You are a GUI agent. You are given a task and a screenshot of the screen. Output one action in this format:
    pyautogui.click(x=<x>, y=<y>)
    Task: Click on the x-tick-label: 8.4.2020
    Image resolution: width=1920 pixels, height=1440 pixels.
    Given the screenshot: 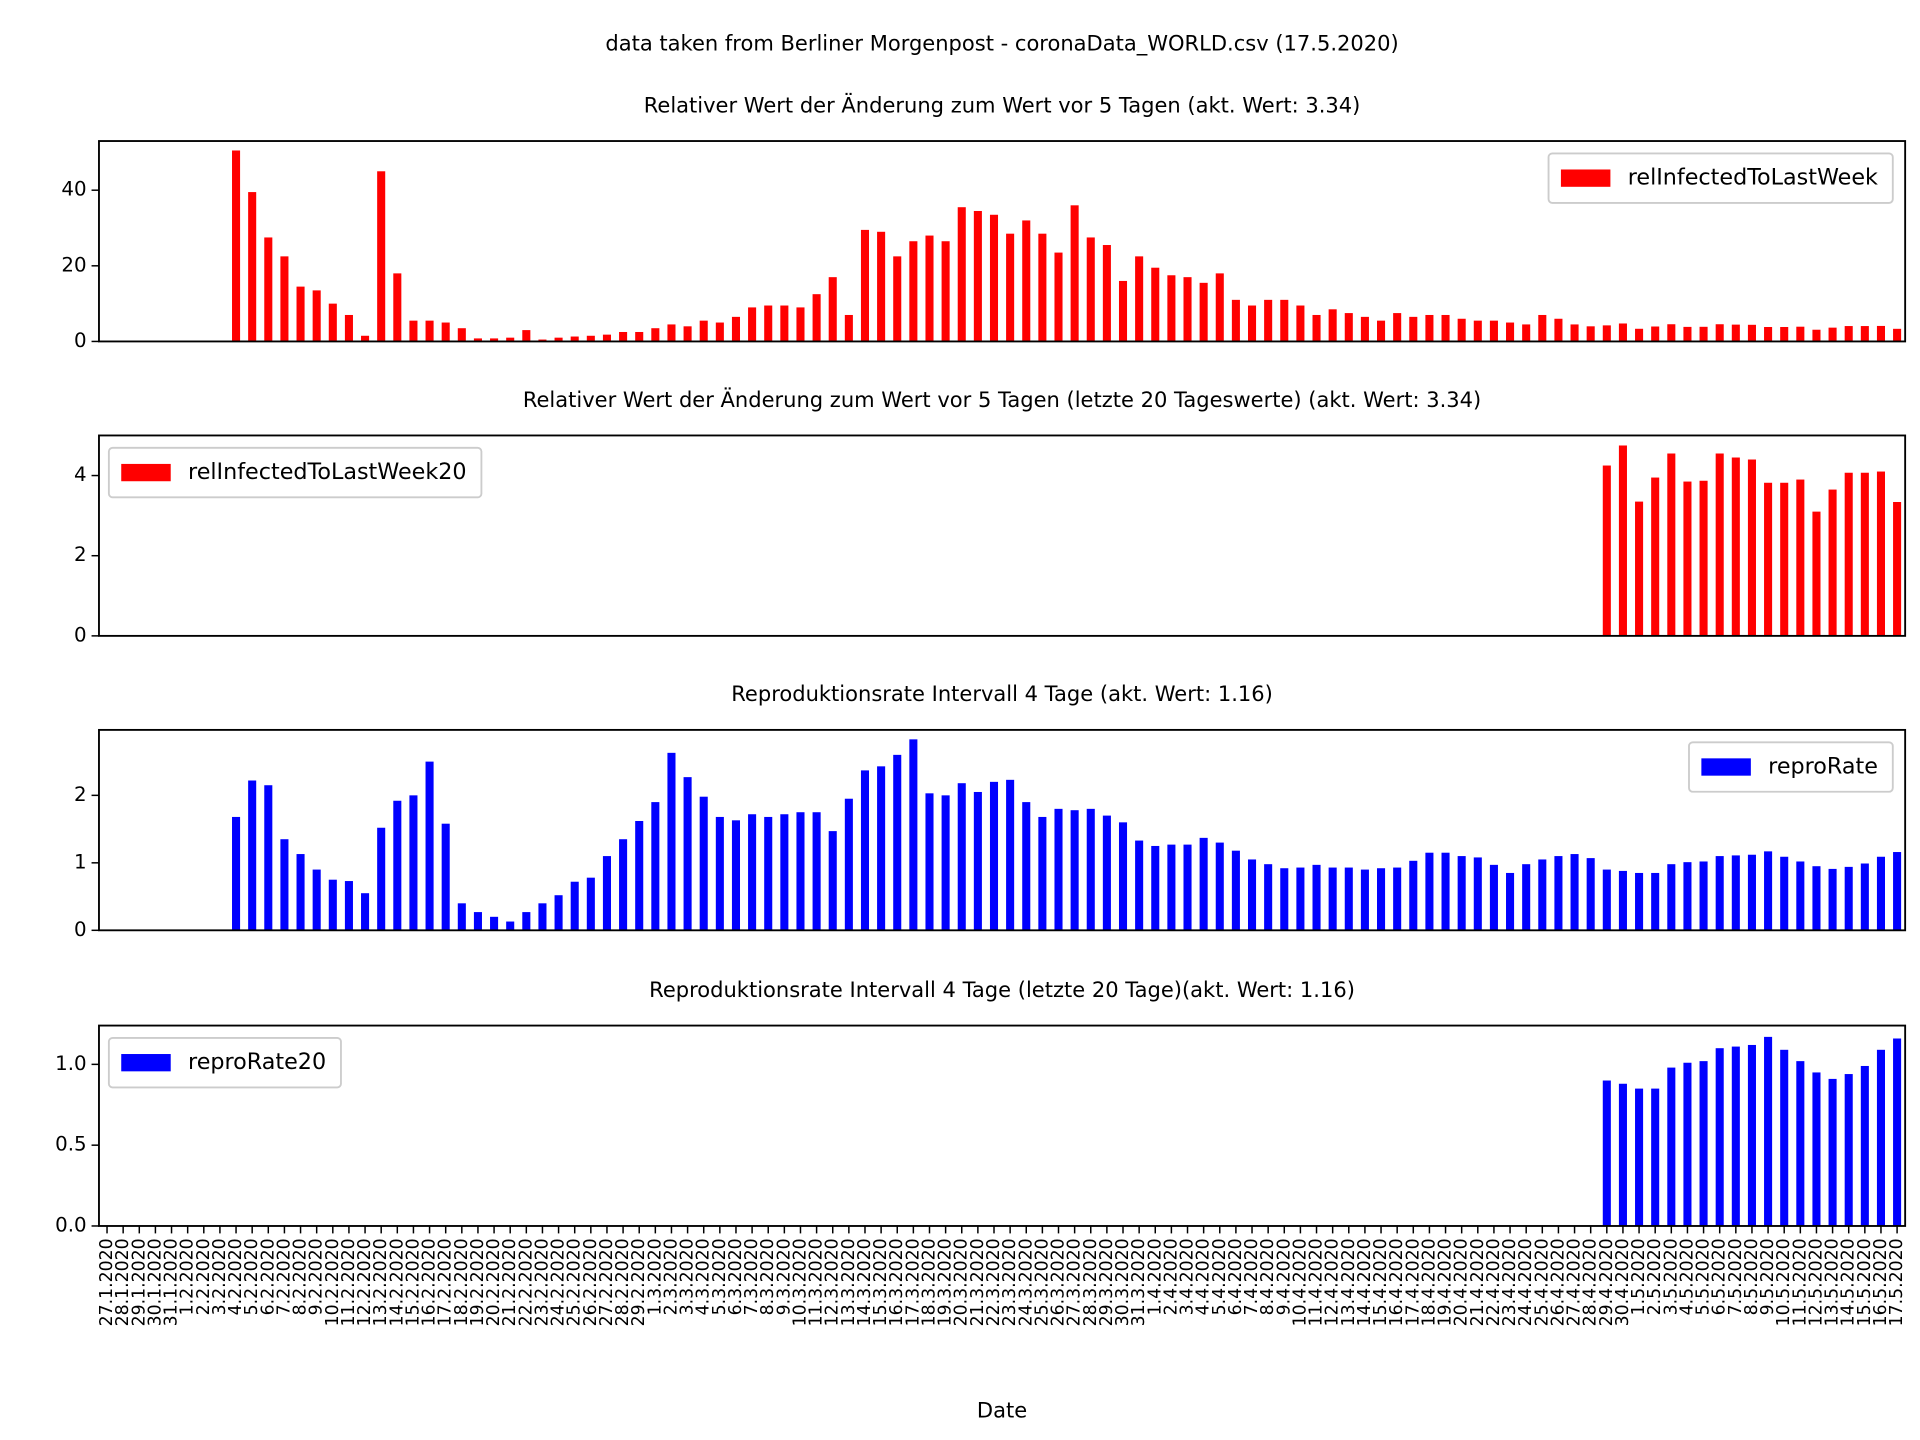 What is the action you would take?
    pyautogui.click(x=1268, y=1276)
    